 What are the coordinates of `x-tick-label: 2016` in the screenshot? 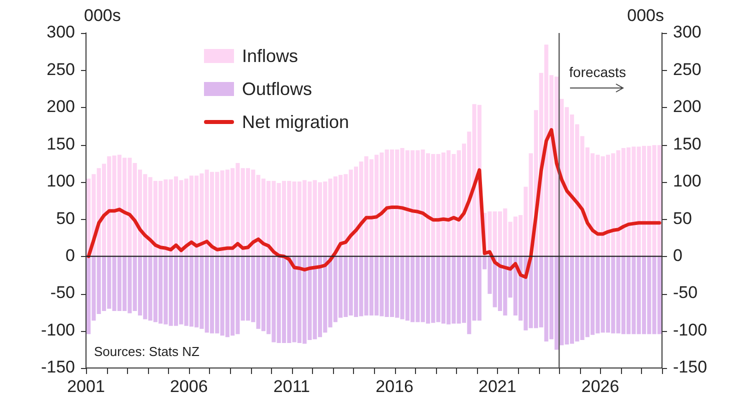 It's located at (395, 386).